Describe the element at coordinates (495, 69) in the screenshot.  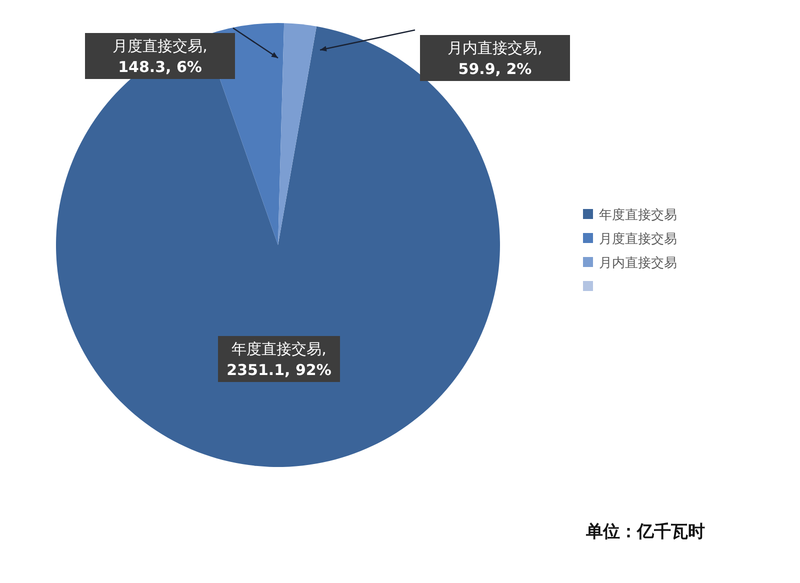
I see `text: 59.9, 2%` at that location.